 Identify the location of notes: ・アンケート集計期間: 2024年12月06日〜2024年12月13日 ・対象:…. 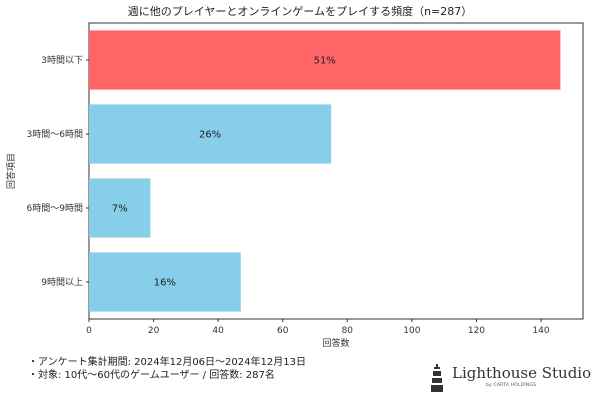
(167, 369).